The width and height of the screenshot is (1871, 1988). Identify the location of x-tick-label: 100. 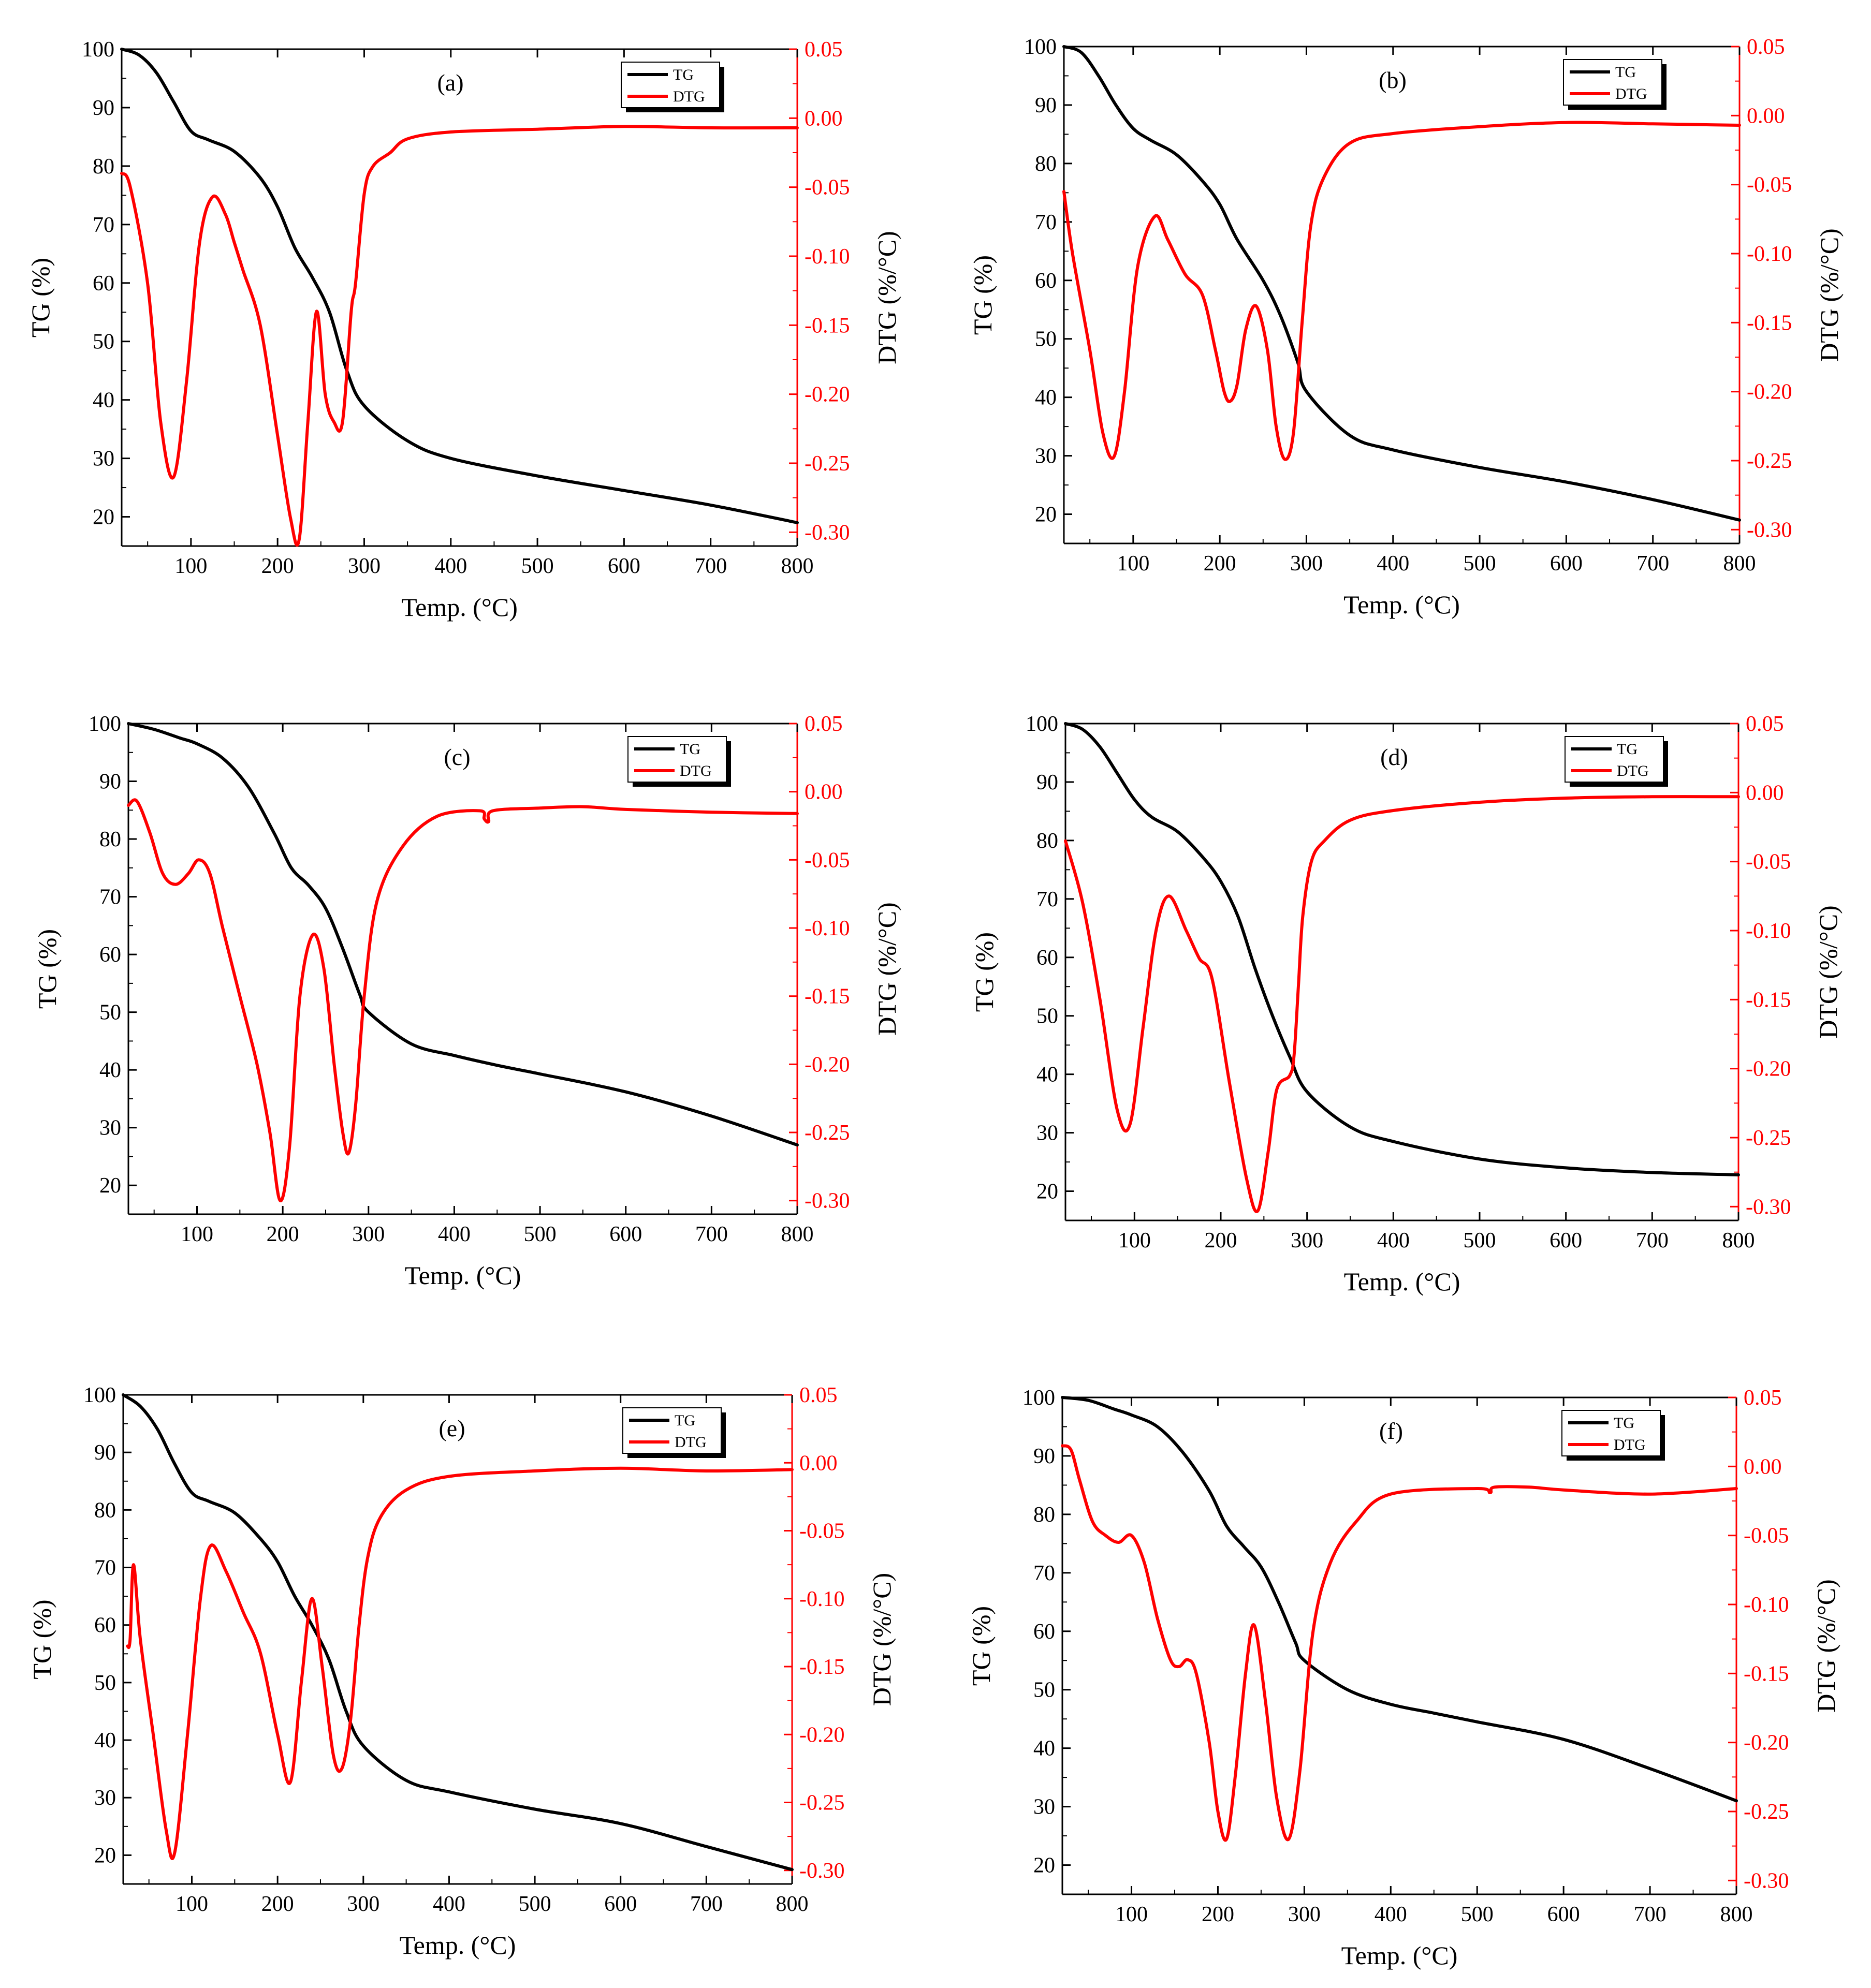
(1131, 1914).